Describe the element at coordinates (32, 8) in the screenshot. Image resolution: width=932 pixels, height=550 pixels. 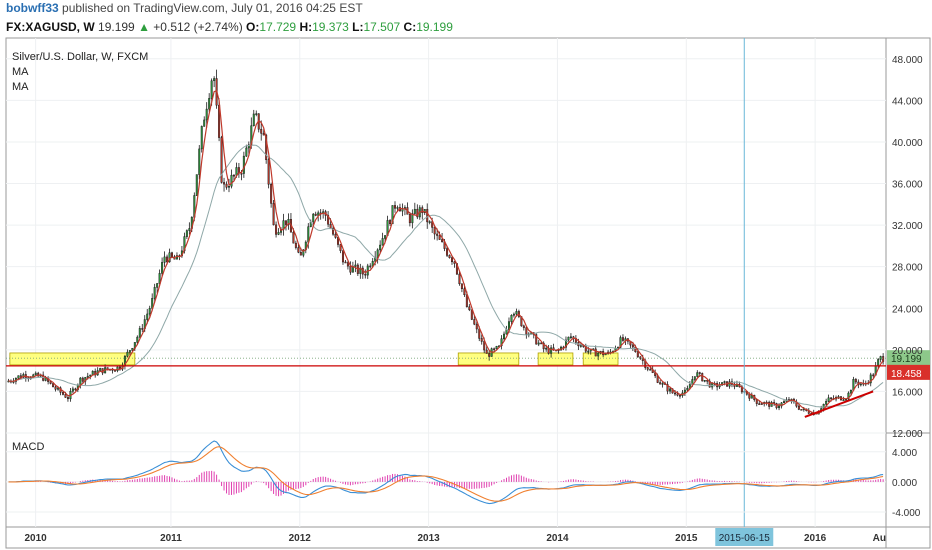
I see `author-link: bobwff33` at that location.